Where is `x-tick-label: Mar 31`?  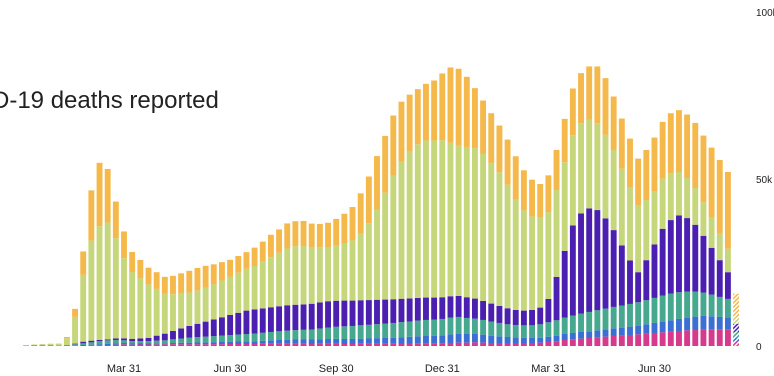
x-tick-label: Mar 31 is located at coordinates (548, 369).